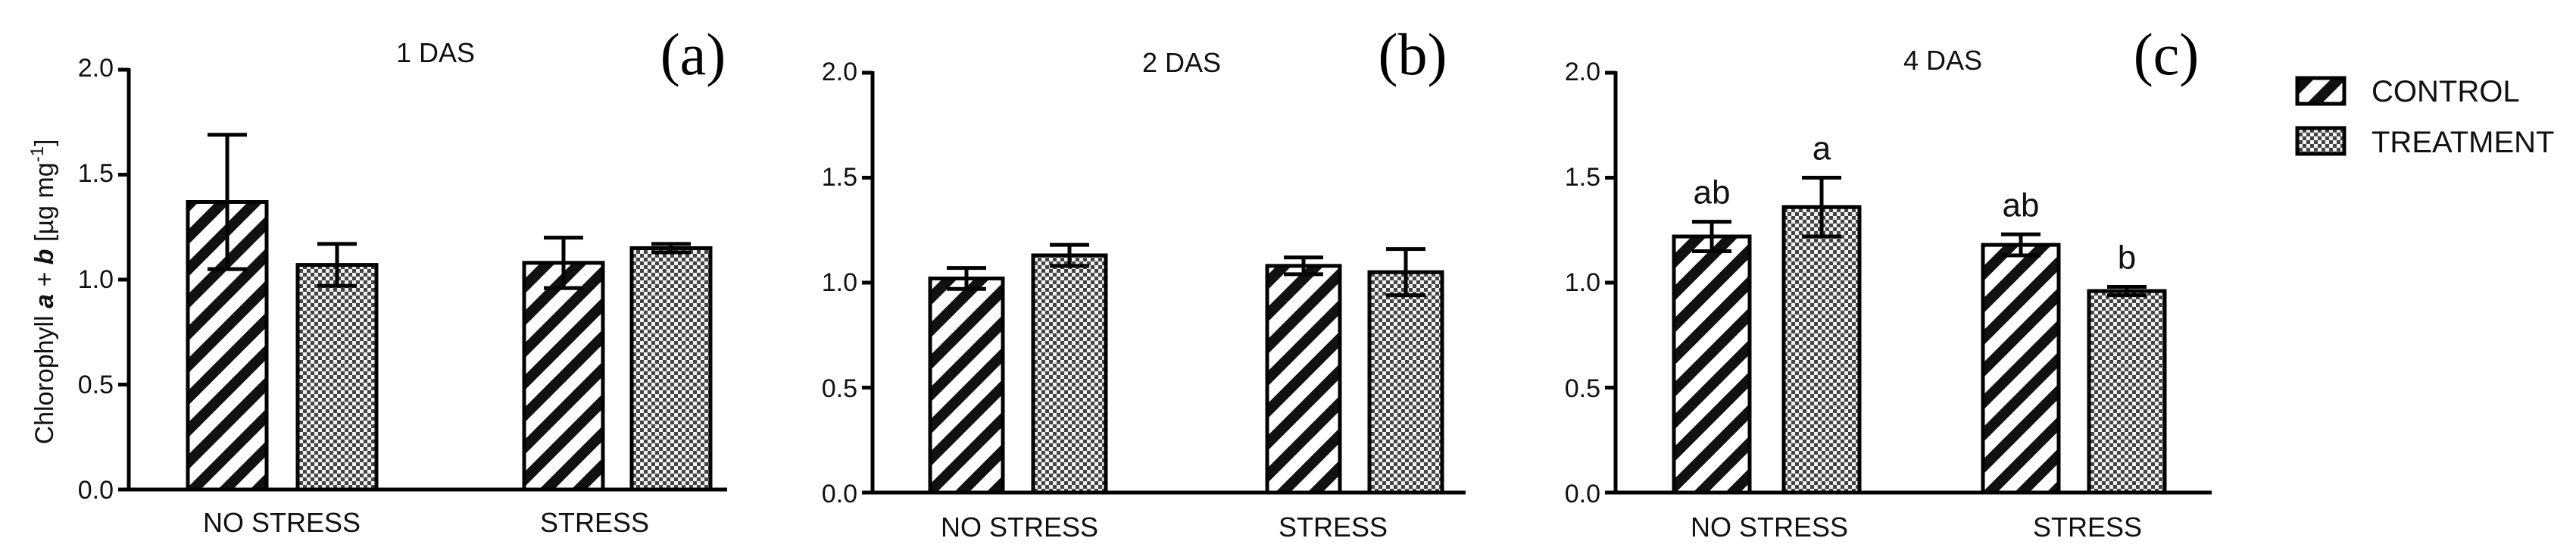 The width and height of the screenshot is (2576, 560). What do you see at coordinates (1413, 54) in the screenshot?
I see `panel-letter: (b)` at bounding box center [1413, 54].